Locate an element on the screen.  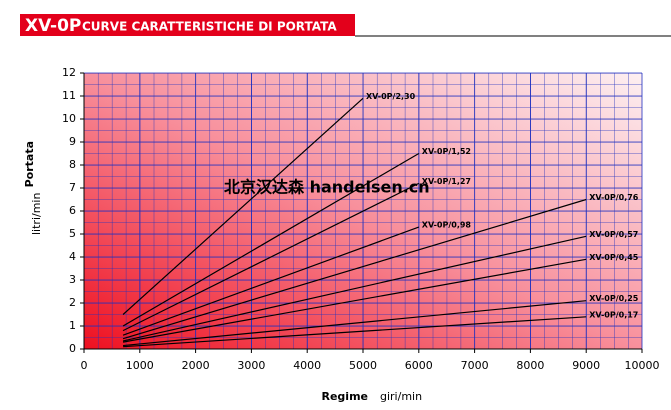
series-label: XV-0P/0,45 is located at coordinates (614, 257).